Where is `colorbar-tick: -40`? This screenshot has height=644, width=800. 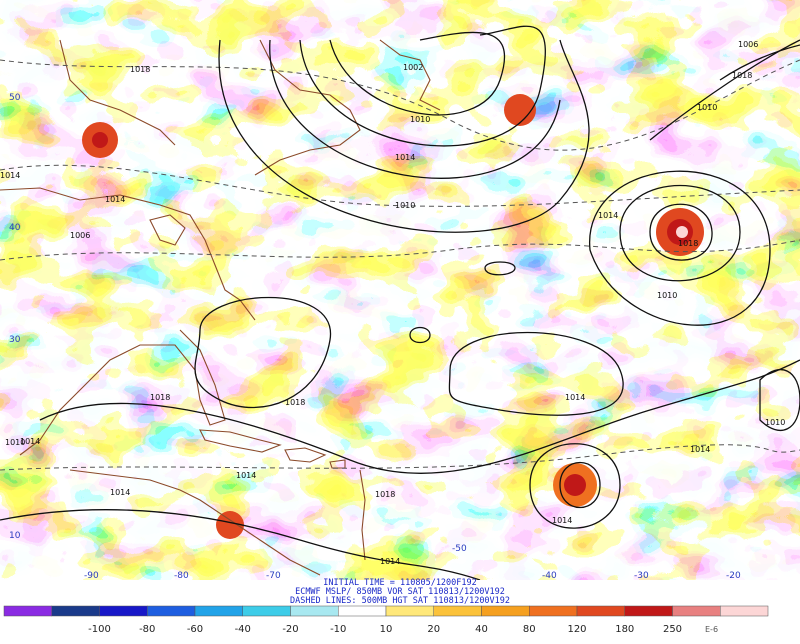
colorbar-tick: -40 is located at coordinates (243, 629).